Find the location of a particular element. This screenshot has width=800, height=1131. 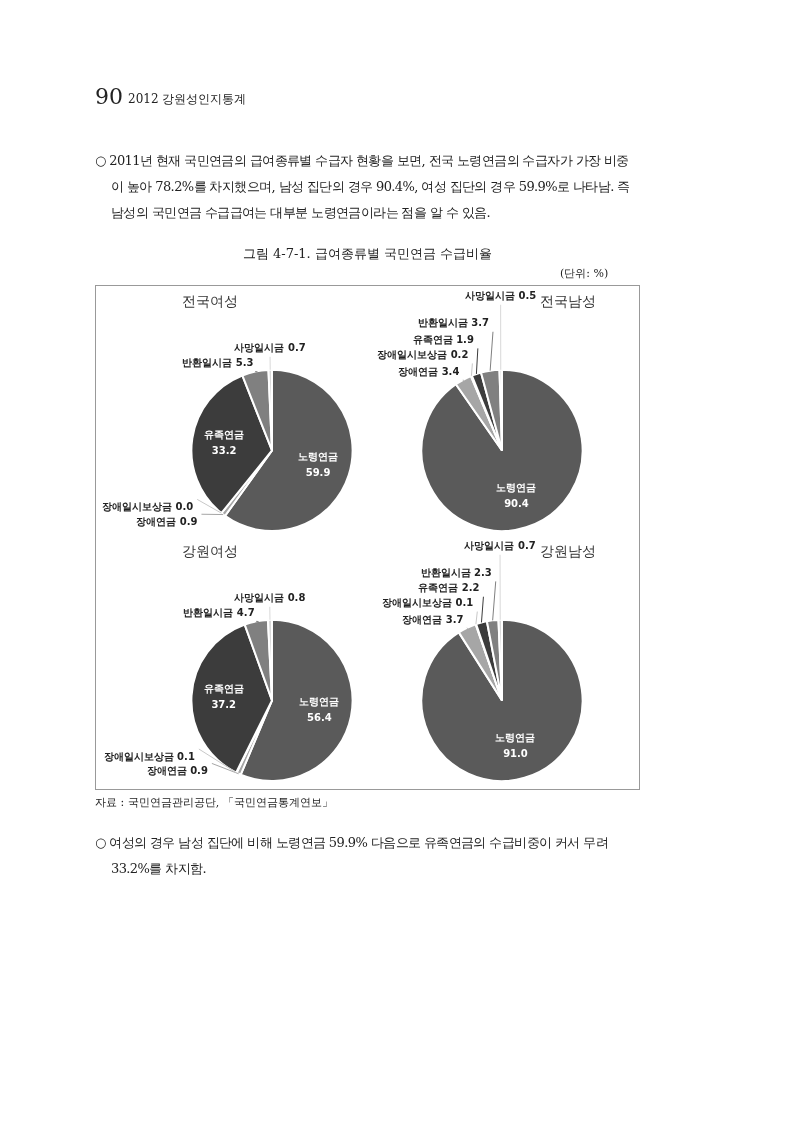

text: (단위: %) is located at coordinates (584, 273).